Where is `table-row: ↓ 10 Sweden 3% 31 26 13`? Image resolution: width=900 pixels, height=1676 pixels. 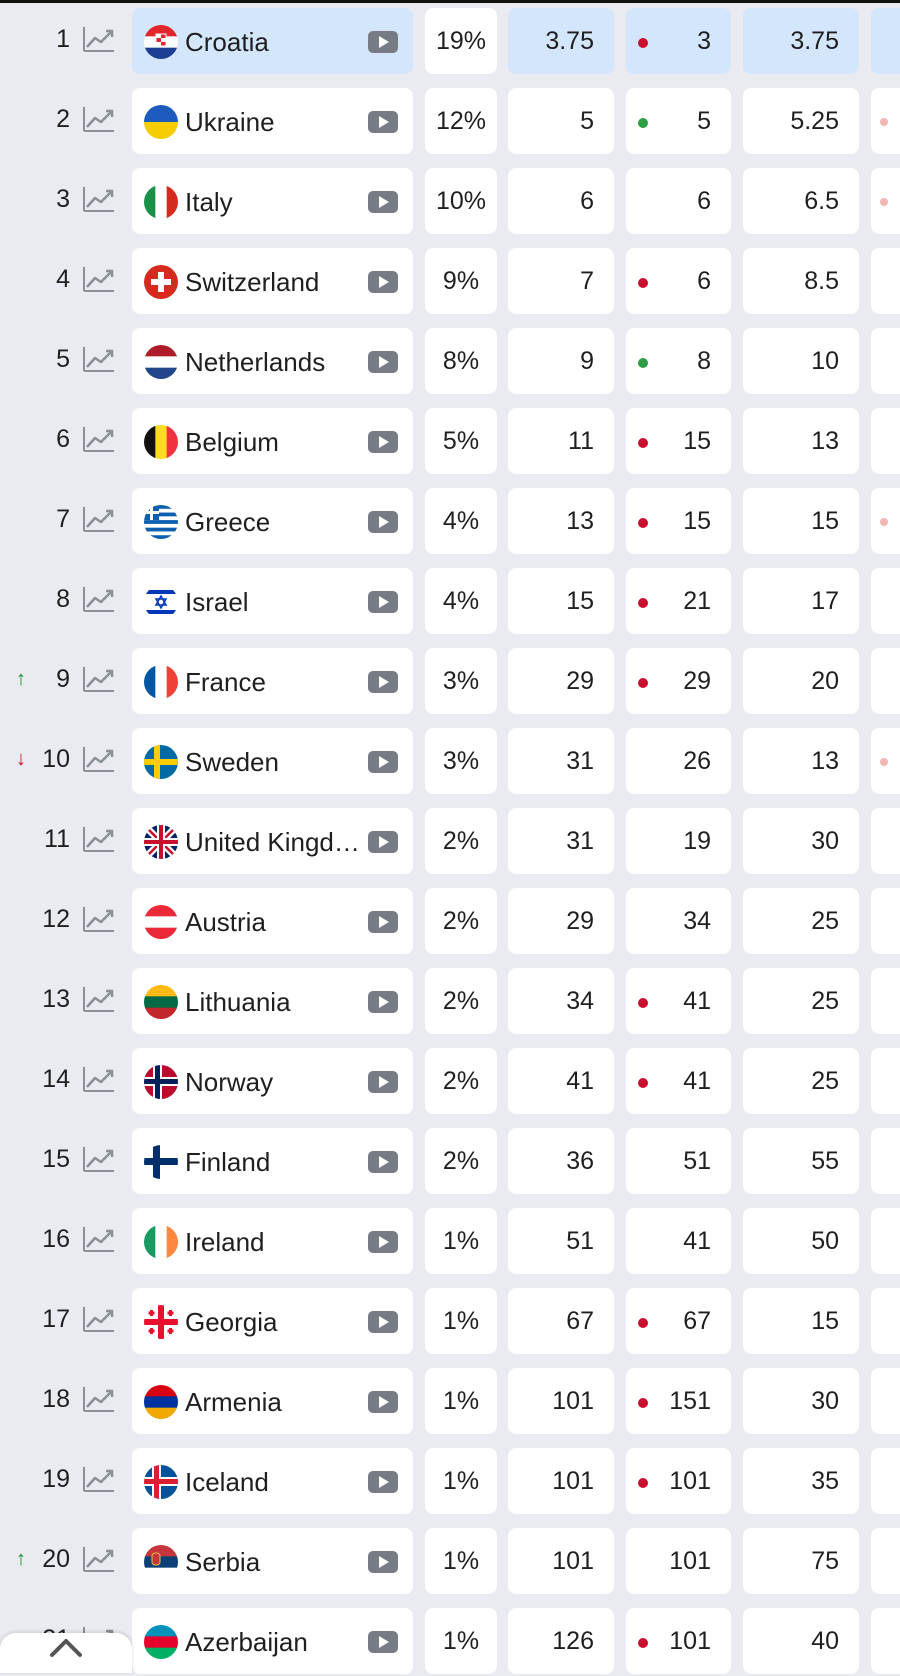 table-row: ↓ 10 Sweden 3% 31 26 13 is located at coordinates (450, 759).